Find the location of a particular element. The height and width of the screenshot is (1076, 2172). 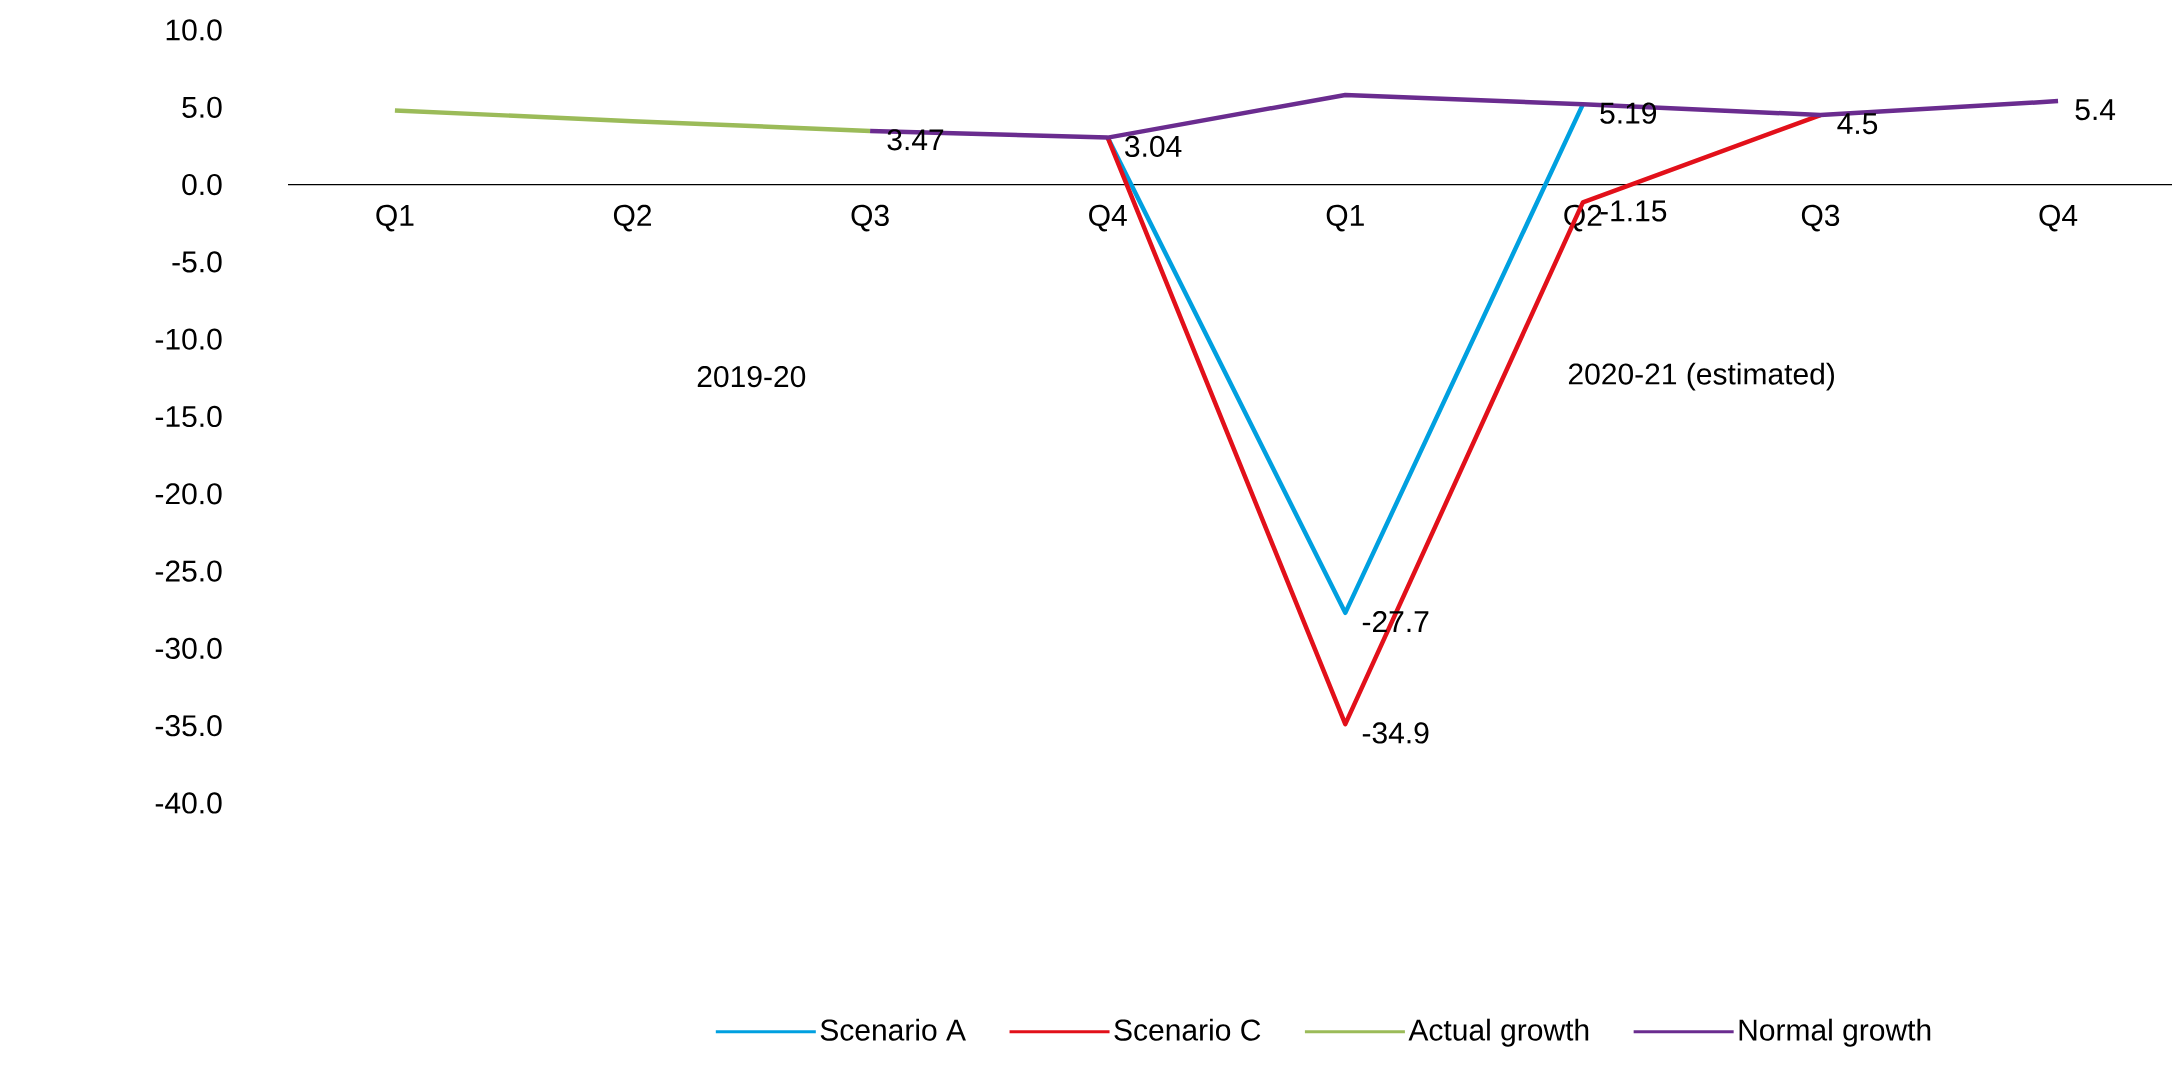

data-label: 3.47 is located at coordinates (915, 140).